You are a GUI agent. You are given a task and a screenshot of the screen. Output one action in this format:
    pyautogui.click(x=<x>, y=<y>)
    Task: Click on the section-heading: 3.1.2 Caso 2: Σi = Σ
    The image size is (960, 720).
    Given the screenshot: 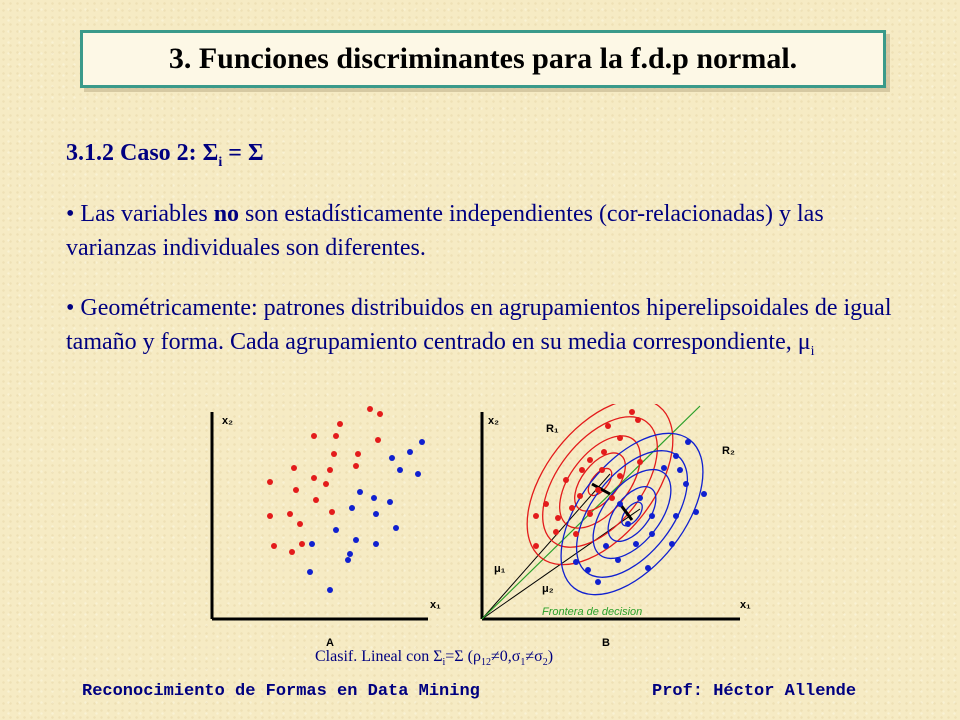 What is the action you would take?
    pyautogui.click(x=165, y=155)
    